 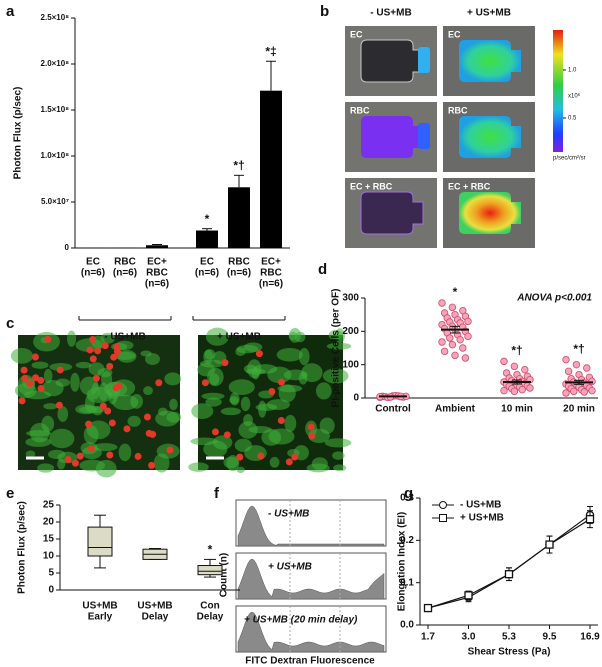 What do you see at coordinates (93, 262) in the screenshot?
I see `x-tick-label: EC` at bounding box center [93, 262].